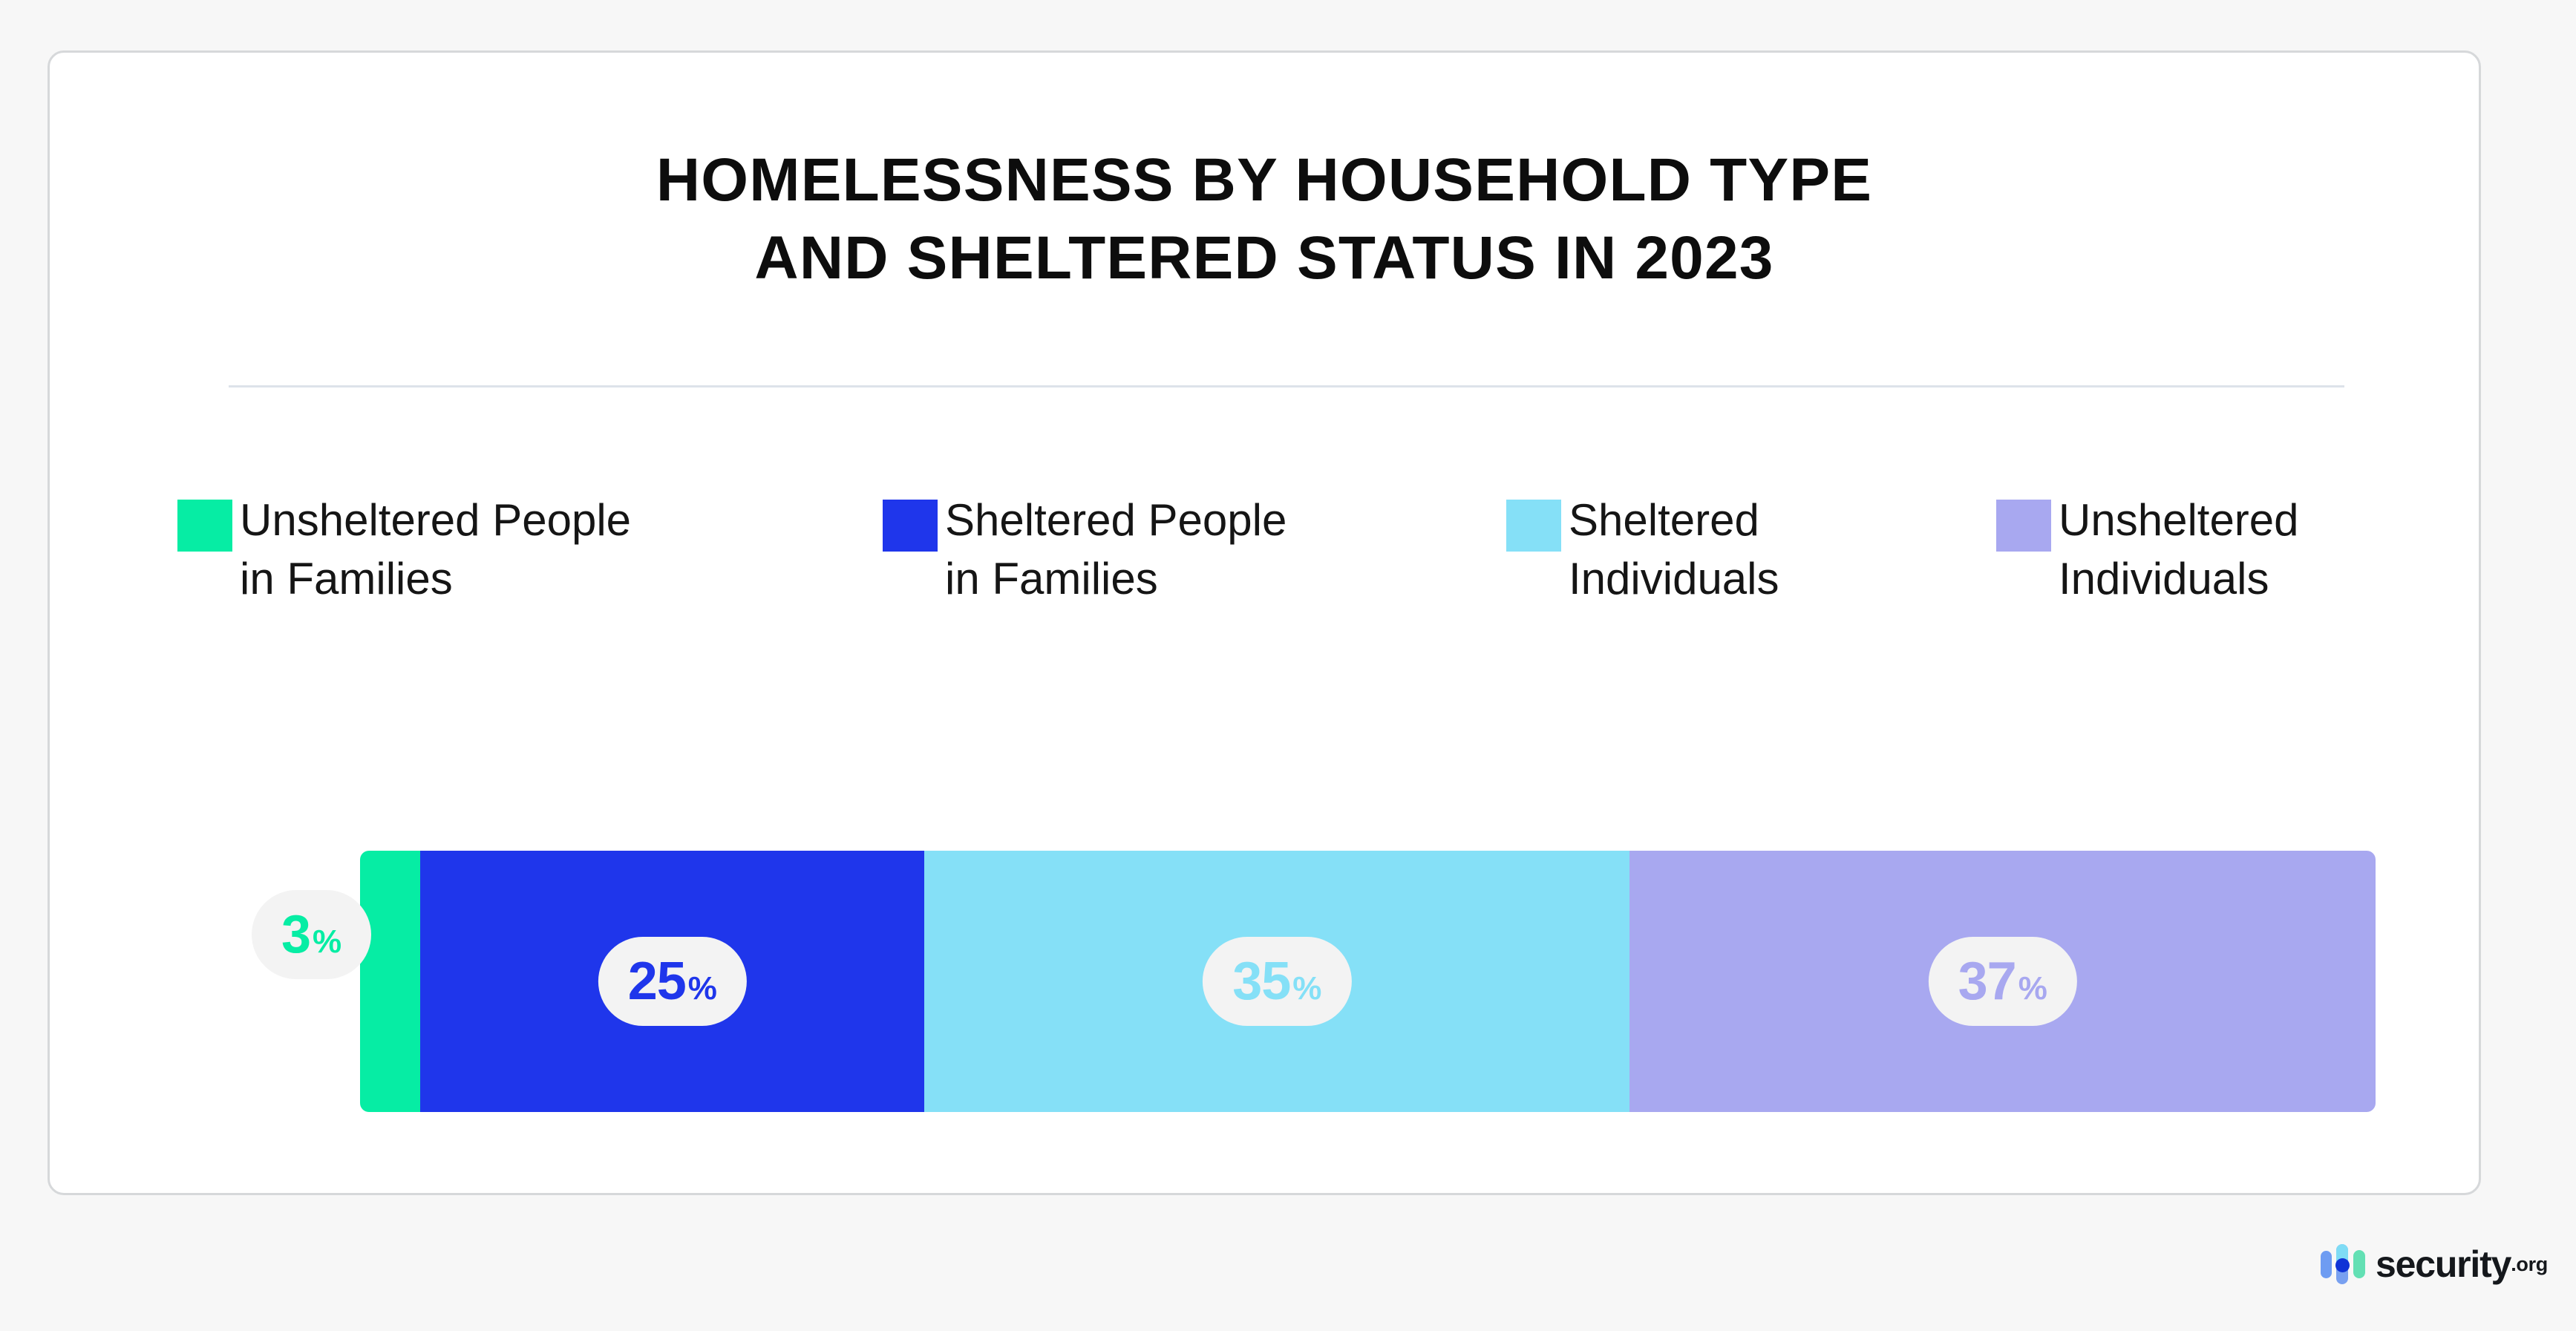 The width and height of the screenshot is (2576, 1331). I want to click on legend-item-sheltered-families: Sheltered People in Families, so click(1187, 549).